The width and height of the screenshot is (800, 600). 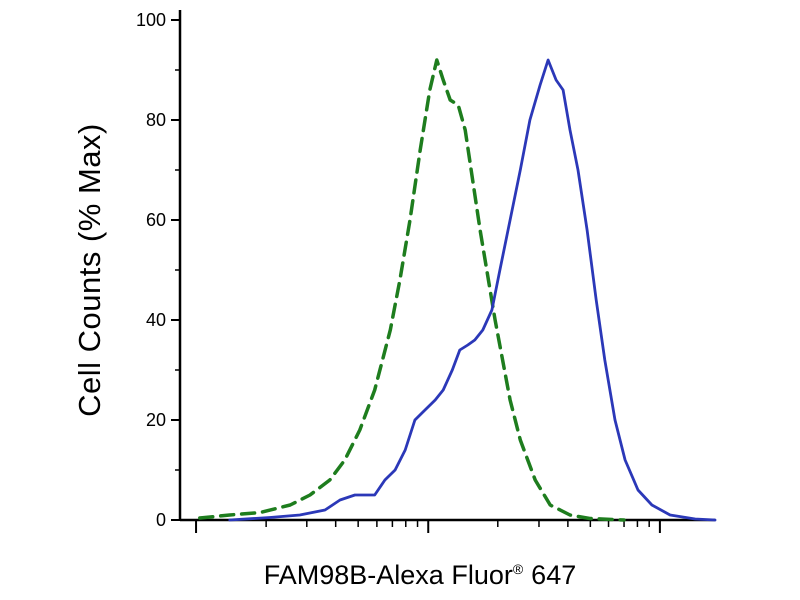 I want to click on y-tick-label: 60, so click(x=156, y=220).